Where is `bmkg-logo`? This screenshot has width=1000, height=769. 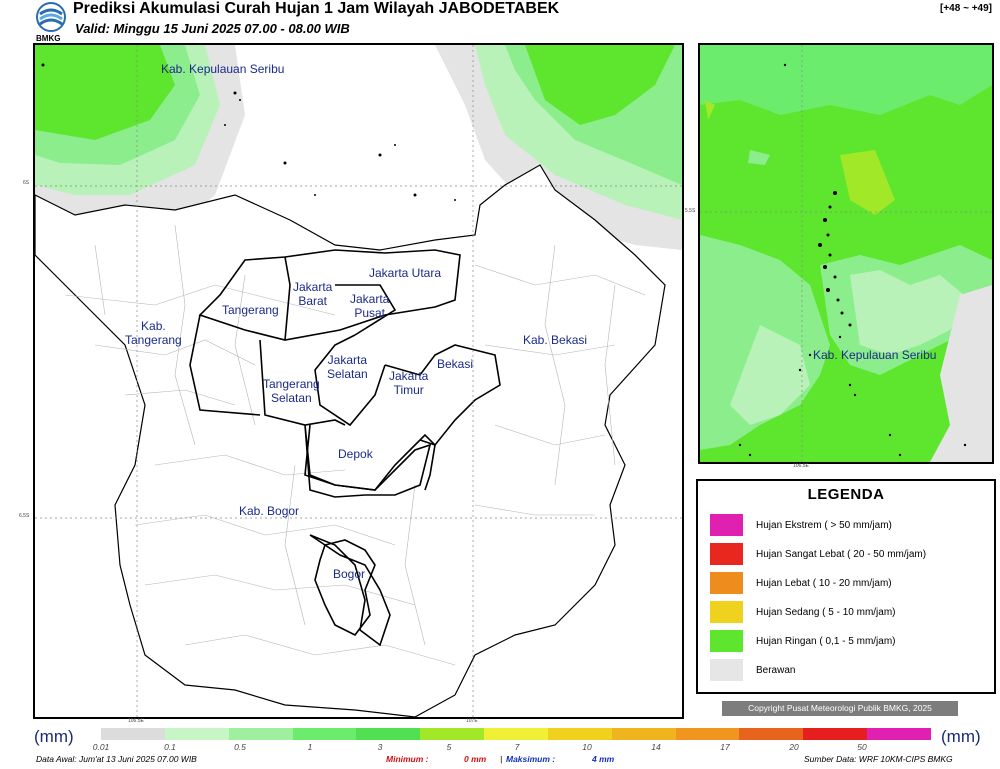 bmkg-logo is located at coordinates (51, 22).